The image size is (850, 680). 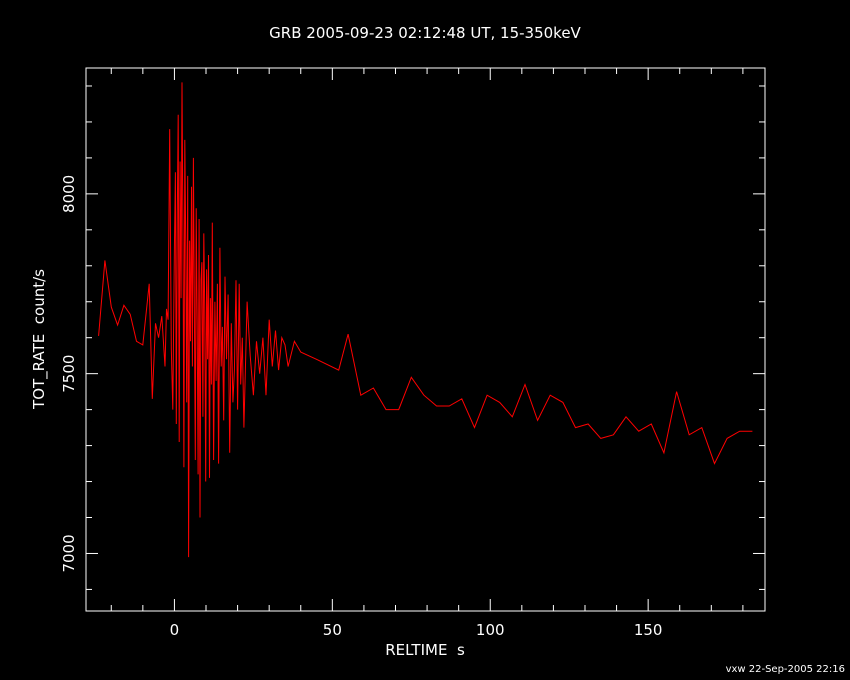 I want to click on y-tick-label: 7500, so click(x=69, y=374).